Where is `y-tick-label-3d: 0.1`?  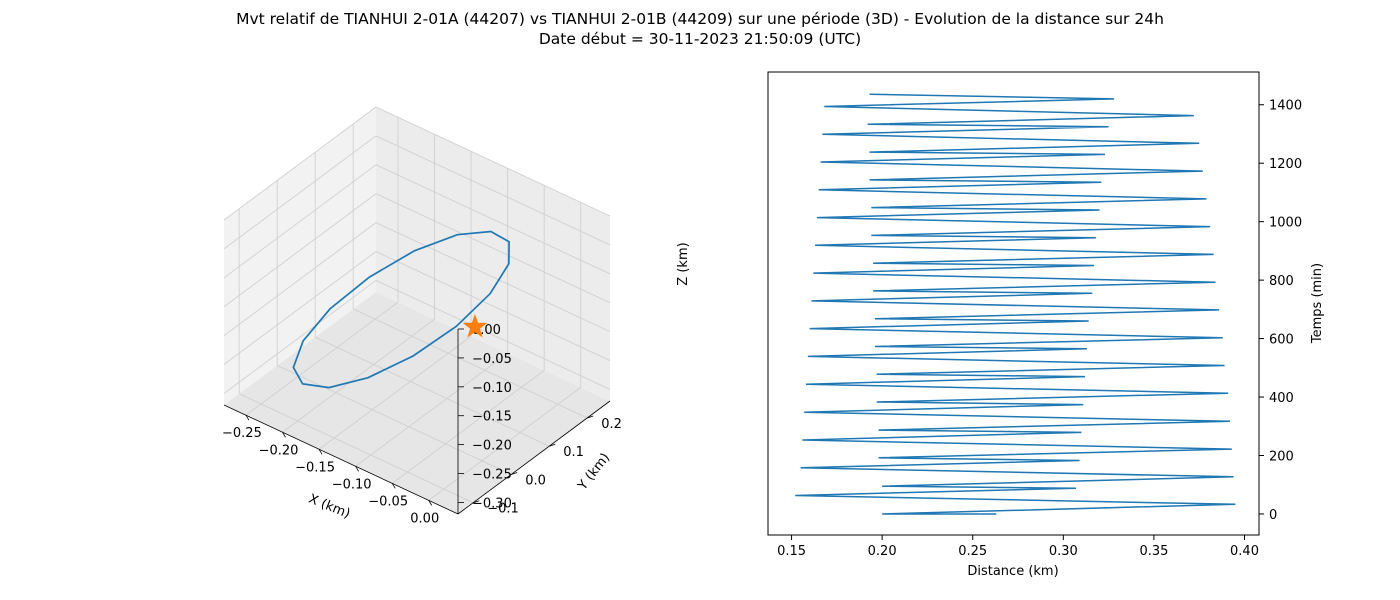 y-tick-label-3d: 0.1 is located at coordinates (573, 452).